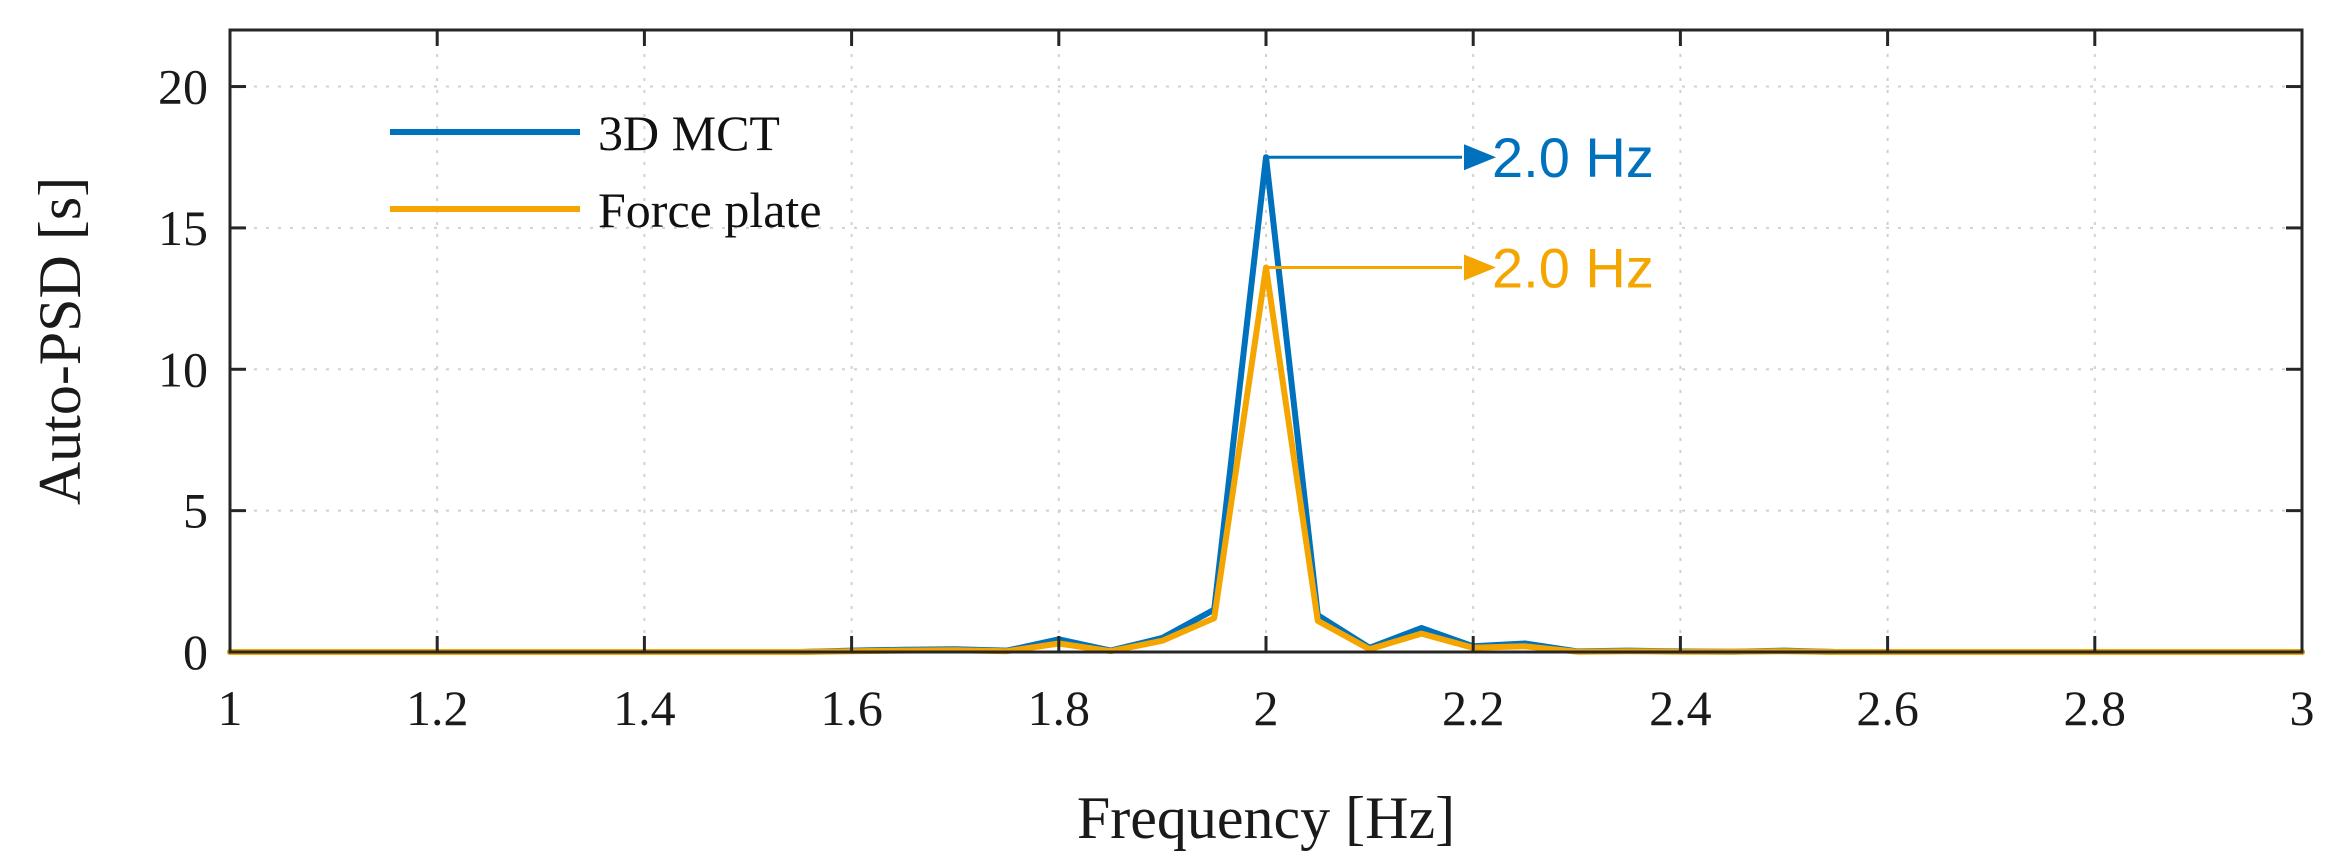 The height and width of the screenshot is (868, 2338). I want to click on legend: 3D MCT Force plate, so click(606, 171).